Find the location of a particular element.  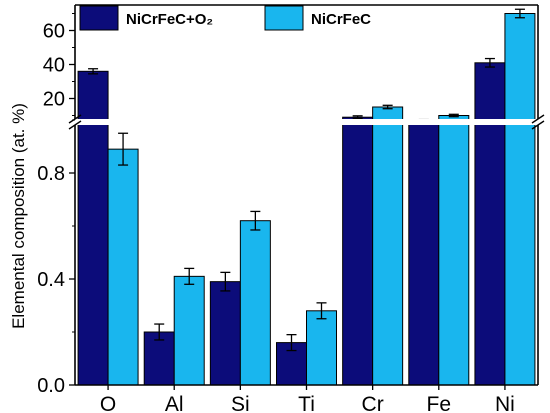

bar-series-1-fe is located at coordinates (424, 253).